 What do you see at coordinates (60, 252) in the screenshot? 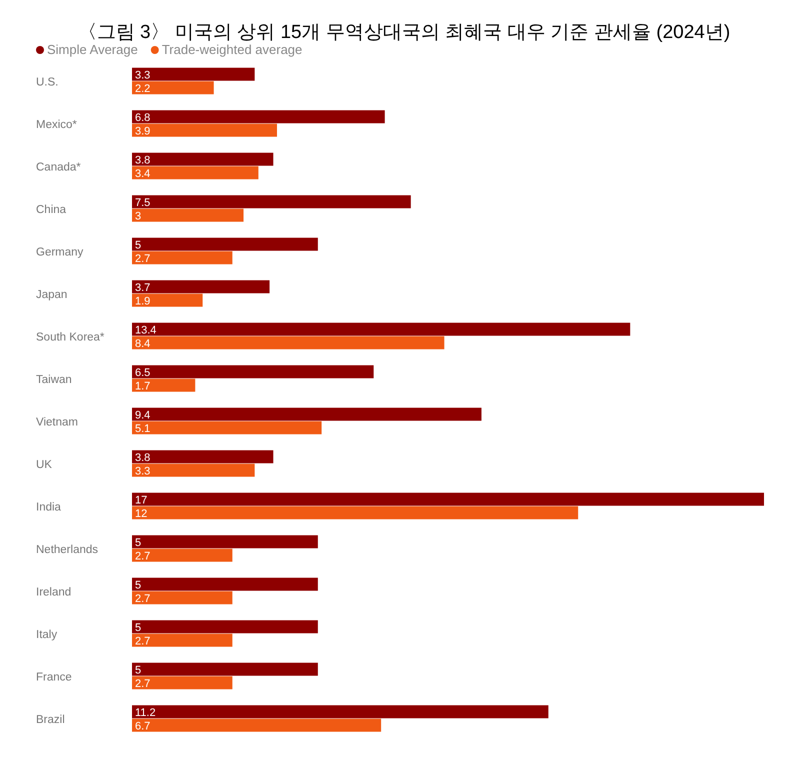
I see `category-label: Germany` at bounding box center [60, 252].